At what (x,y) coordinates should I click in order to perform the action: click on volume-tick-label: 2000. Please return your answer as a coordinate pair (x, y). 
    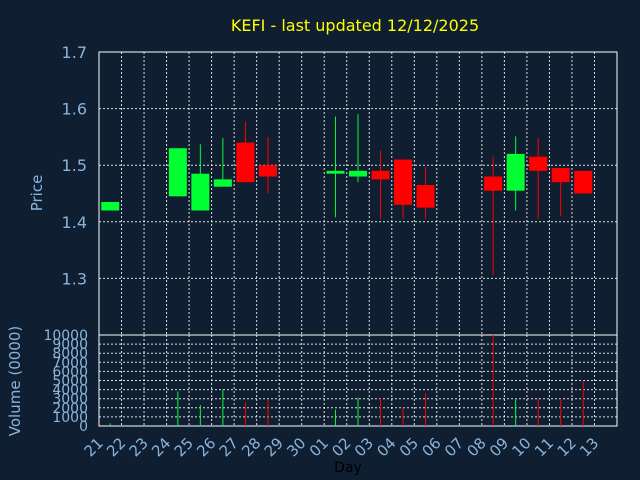
    Looking at the image, I should click on (70, 409).